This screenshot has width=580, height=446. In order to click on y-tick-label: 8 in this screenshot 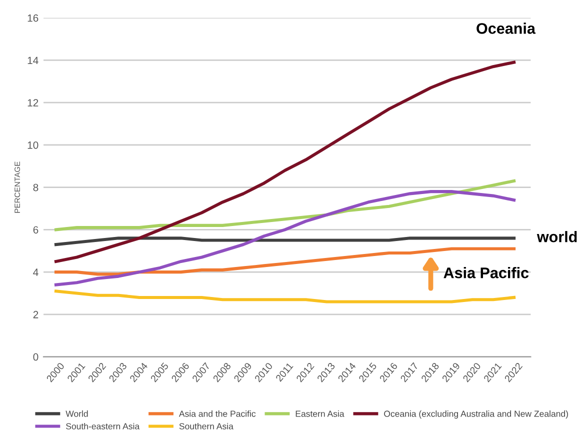, I will do `click(35, 188)`.